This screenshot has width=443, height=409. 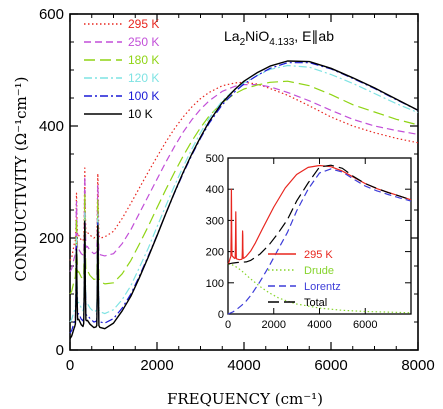 I want to click on inset-legend-label: Lorentz, so click(x=322, y=287).